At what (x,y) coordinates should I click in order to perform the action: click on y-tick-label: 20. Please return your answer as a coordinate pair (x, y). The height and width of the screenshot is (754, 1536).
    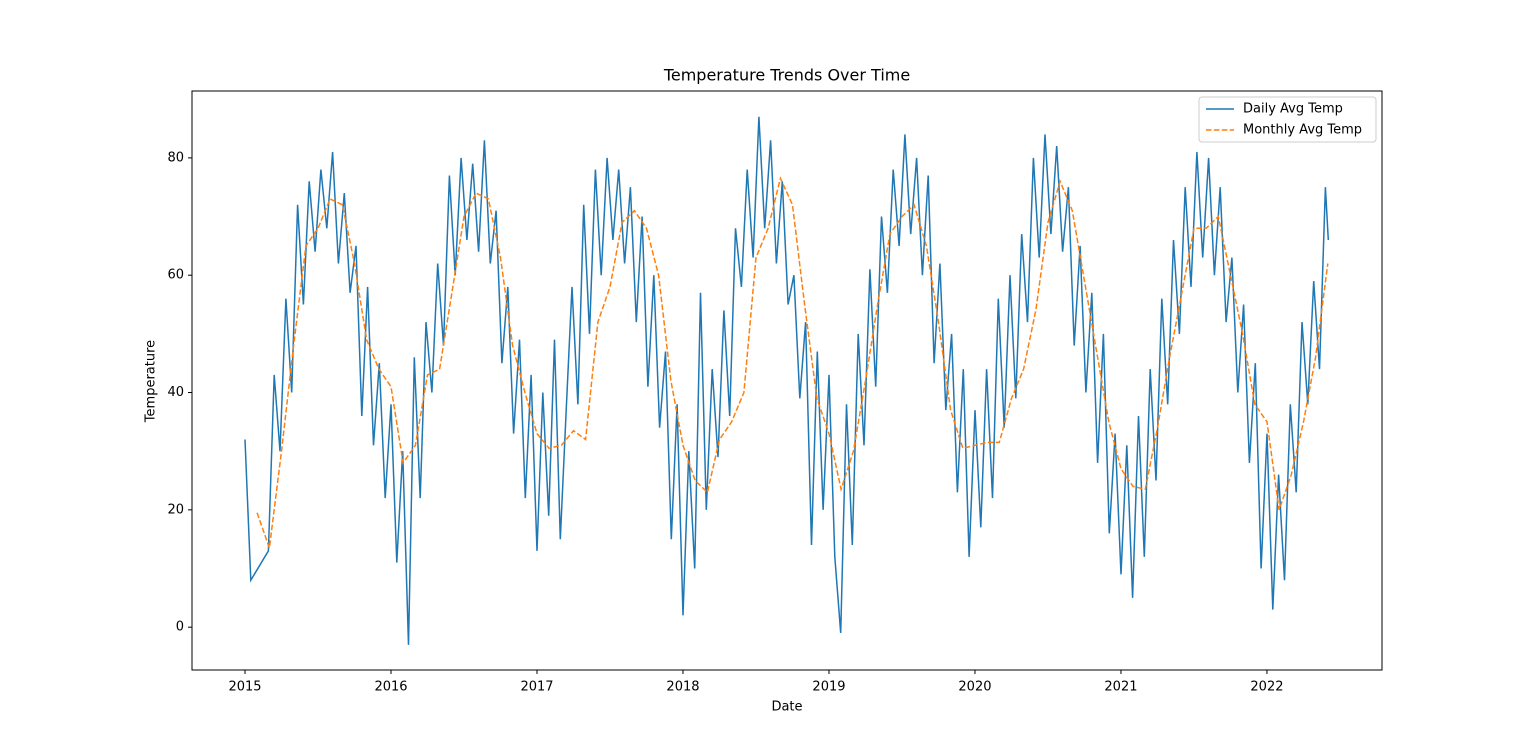
    Looking at the image, I should click on (175, 509).